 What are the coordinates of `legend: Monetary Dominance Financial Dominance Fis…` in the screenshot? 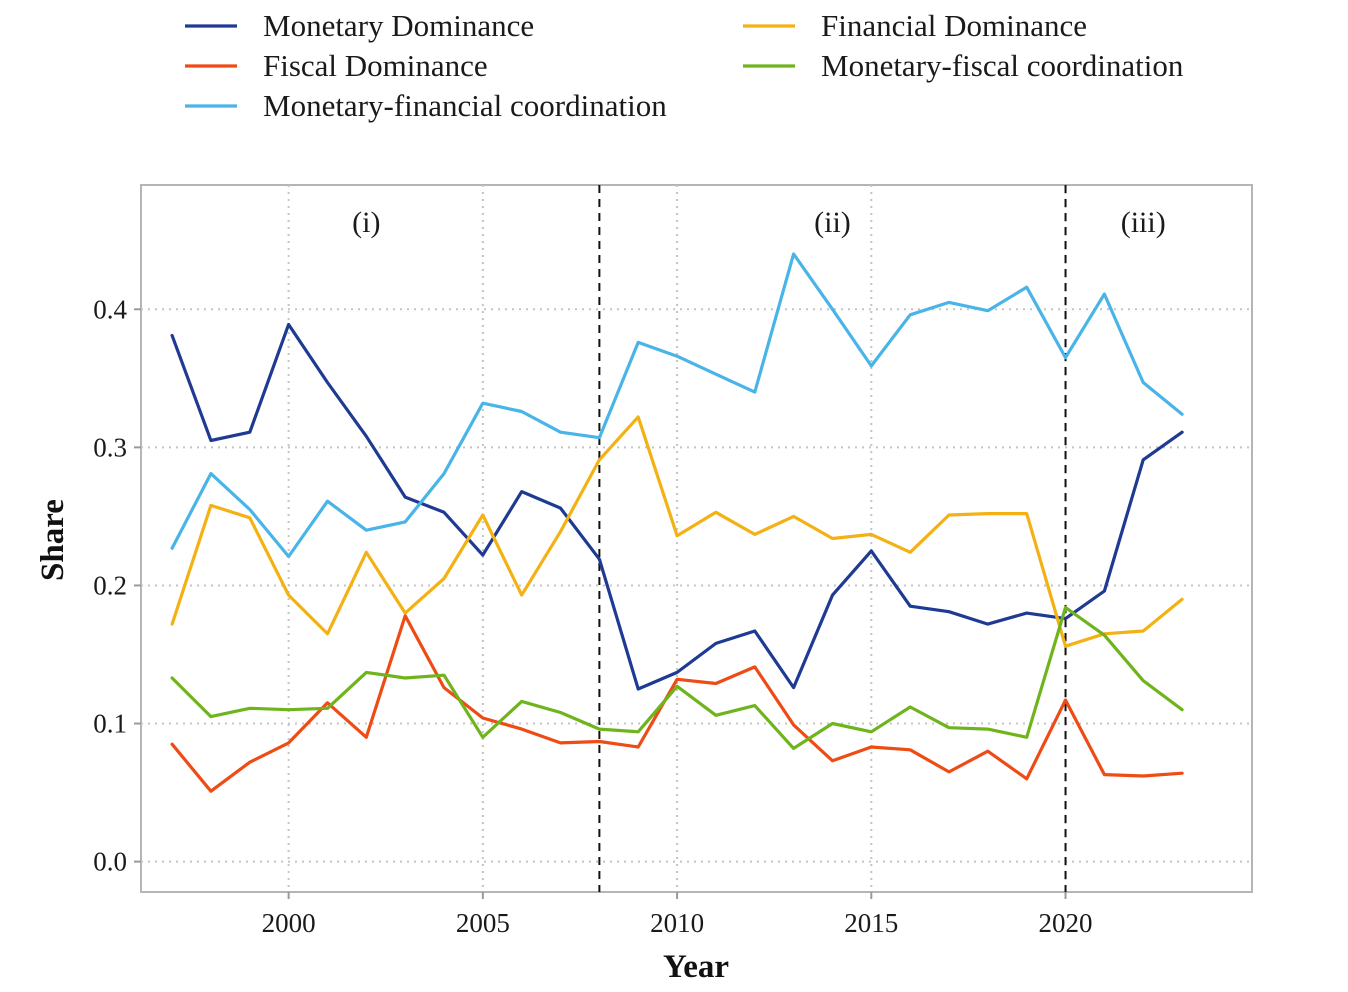 It's located at (684, 65).